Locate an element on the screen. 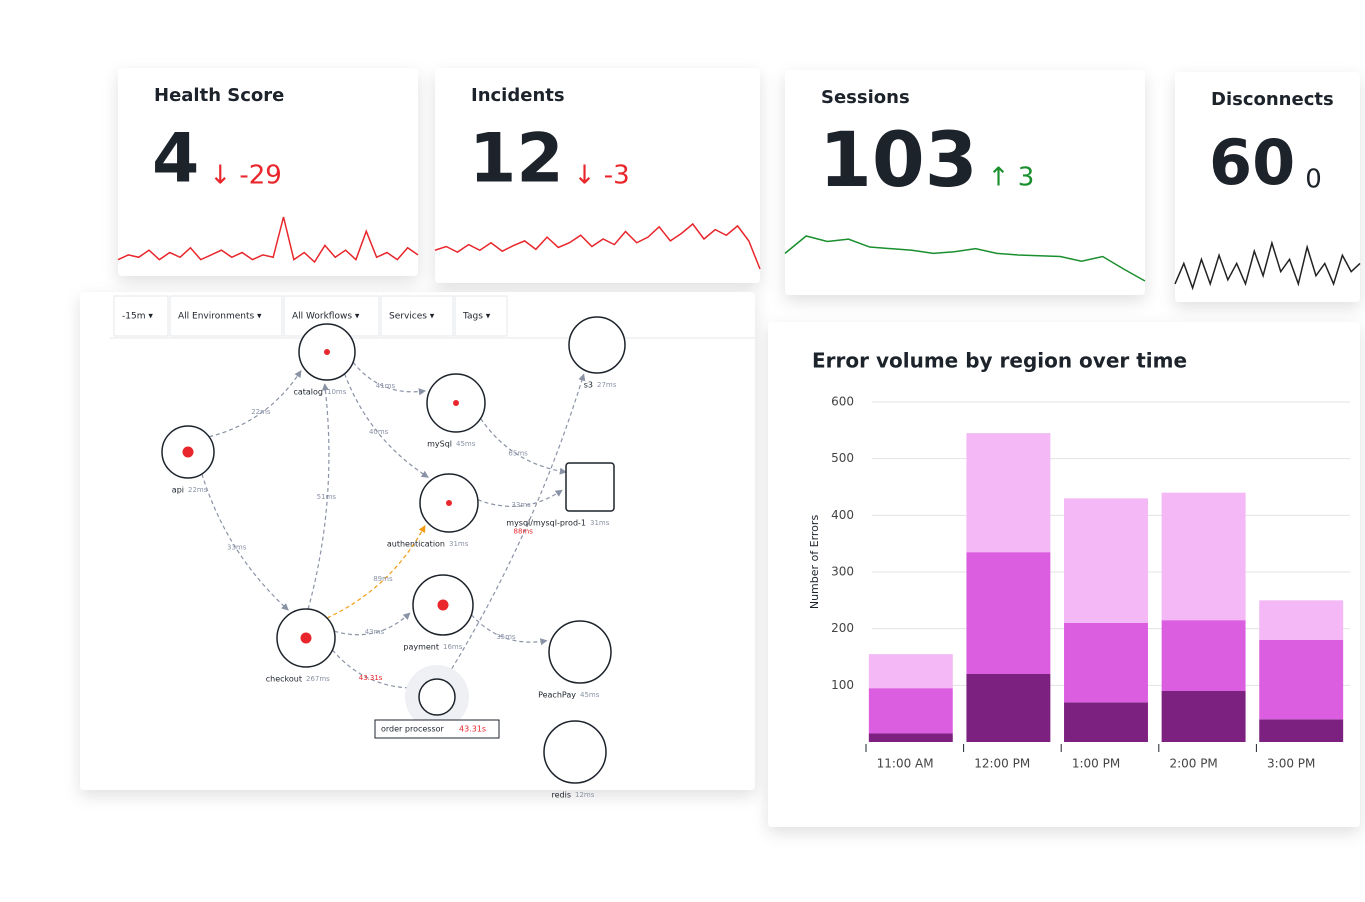  edge-label: 35ms is located at coordinates (506, 637).